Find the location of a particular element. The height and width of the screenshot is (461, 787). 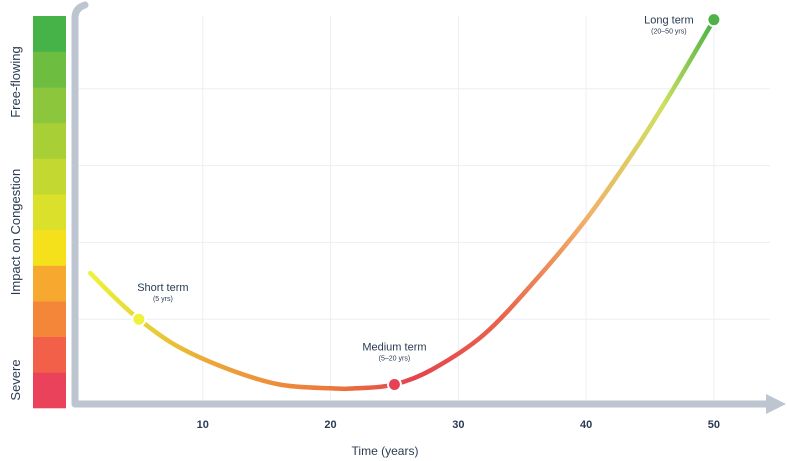

congestion-color-scale is located at coordinates (49, 212).